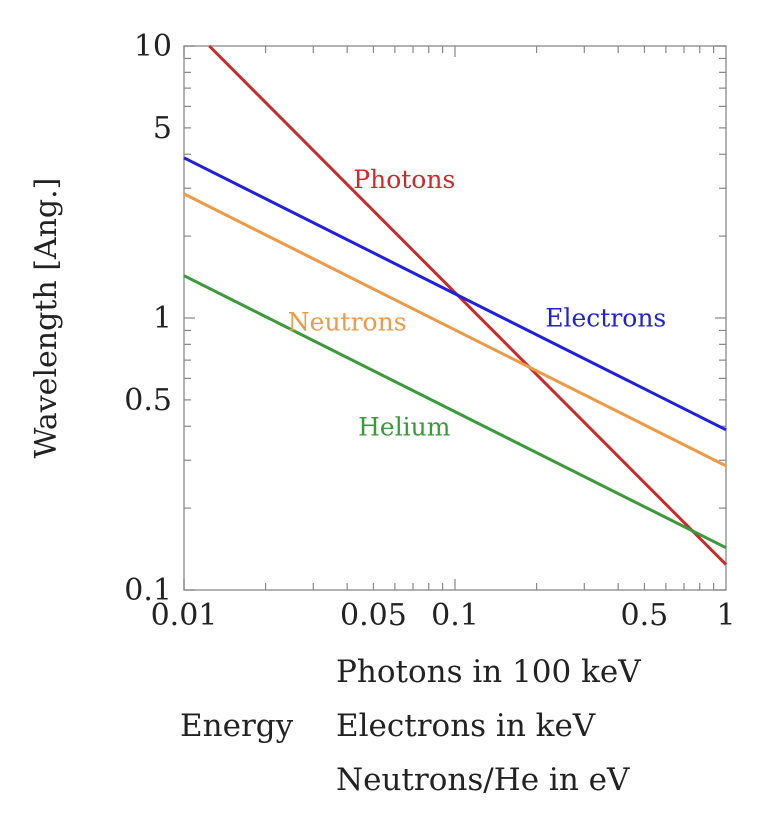 This screenshot has height=832, width=768. I want to click on series-label-helium: Helium, so click(404, 426).